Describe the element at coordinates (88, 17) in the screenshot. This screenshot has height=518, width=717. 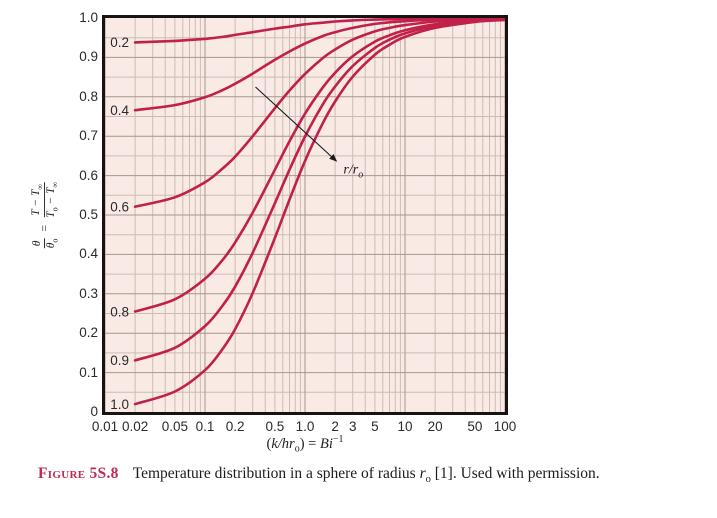
I see `y-tick-label-1.0: 1.0` at that location.